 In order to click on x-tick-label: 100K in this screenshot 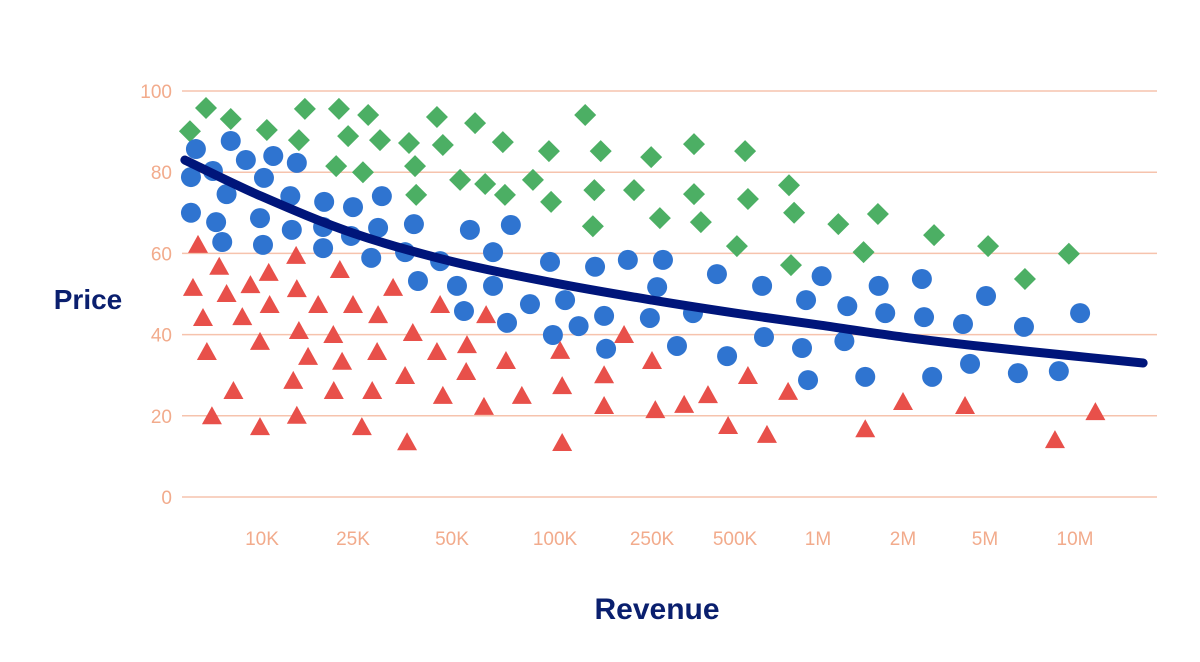, I will do `click(555, 539)`.